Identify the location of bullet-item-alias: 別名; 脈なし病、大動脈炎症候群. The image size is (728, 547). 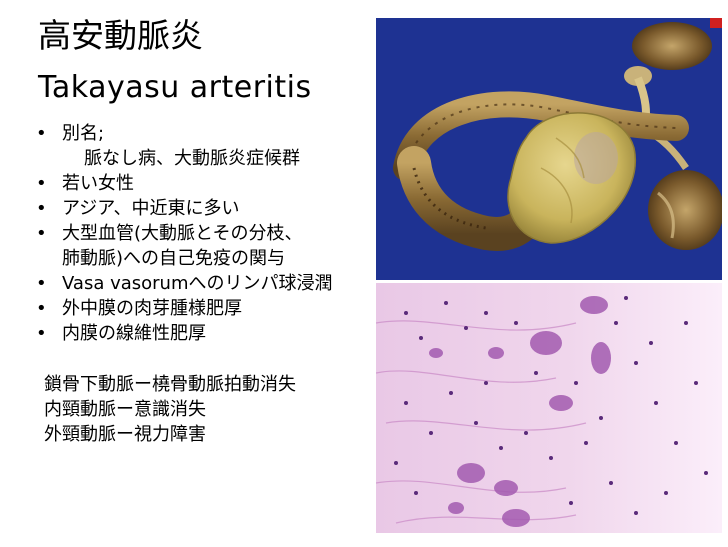
(183, 146).